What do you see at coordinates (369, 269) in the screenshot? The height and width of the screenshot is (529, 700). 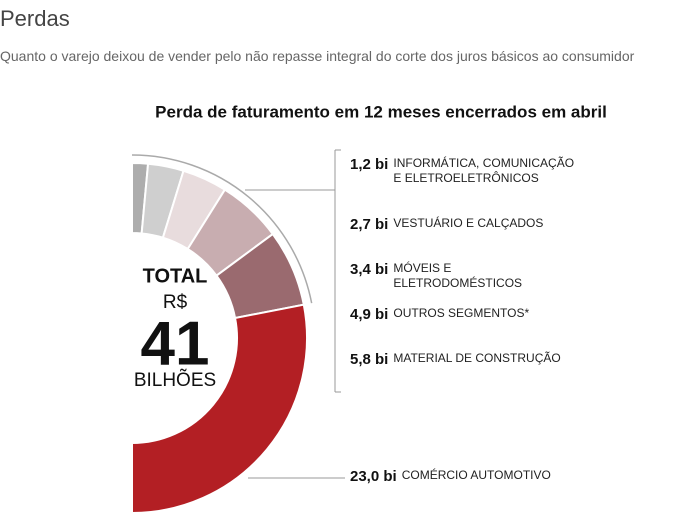 I see `value-label: 3,4 bi` at bounding box center [369, 269].